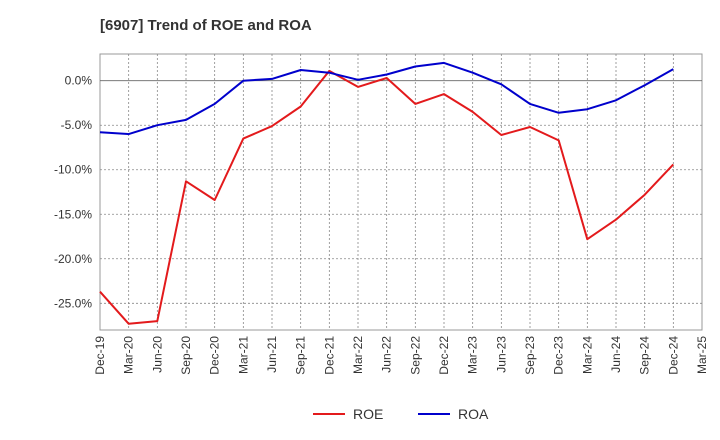 The width and height of the screenshot is (720, 440). What do you see at coordinates (329, 355) in the screenshot?
I see `x-tick-label: Dec-21` at bounding box center [329, 355].